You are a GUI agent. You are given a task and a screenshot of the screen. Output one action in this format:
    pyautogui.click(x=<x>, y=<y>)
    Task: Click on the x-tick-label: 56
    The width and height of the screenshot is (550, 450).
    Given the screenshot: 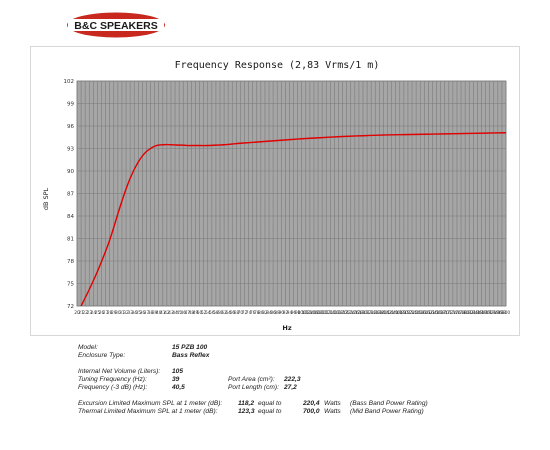 What is the action you would take?
    pyautogui.click(x=212, y=313)
    